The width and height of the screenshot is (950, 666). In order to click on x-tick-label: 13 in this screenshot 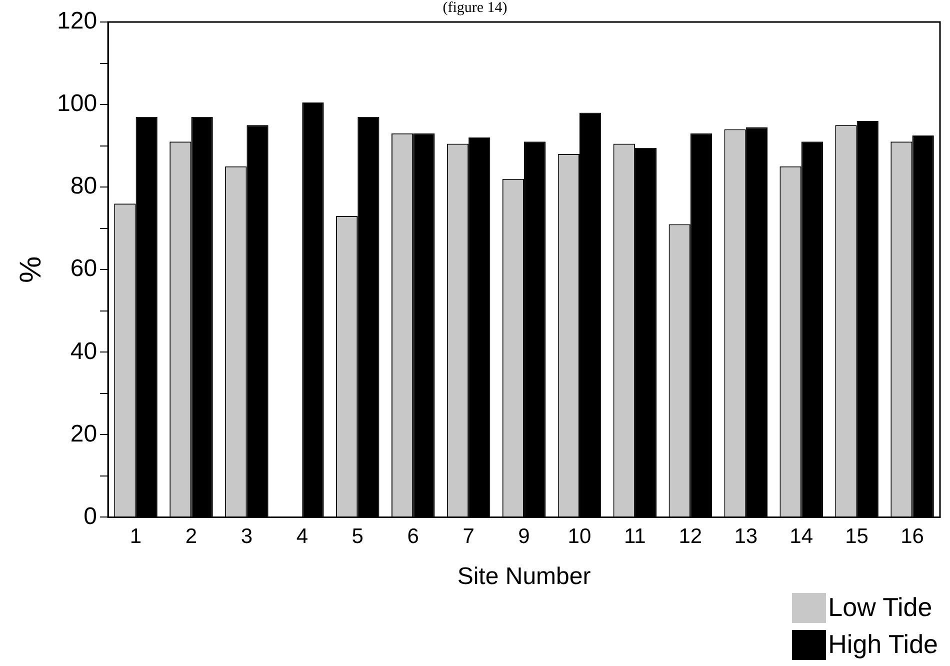, I will do `click(746, 537)`.